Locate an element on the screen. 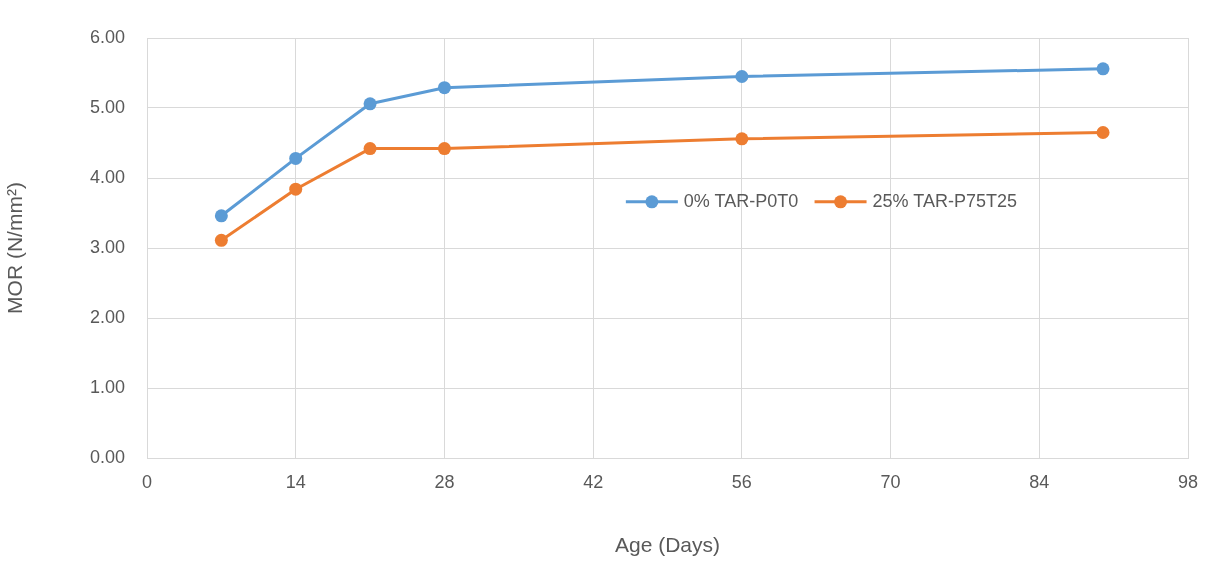 The height and width of the screenshot is (563, 1226). x-axis-title: Age (Days) is located at coordinates (667, 545).